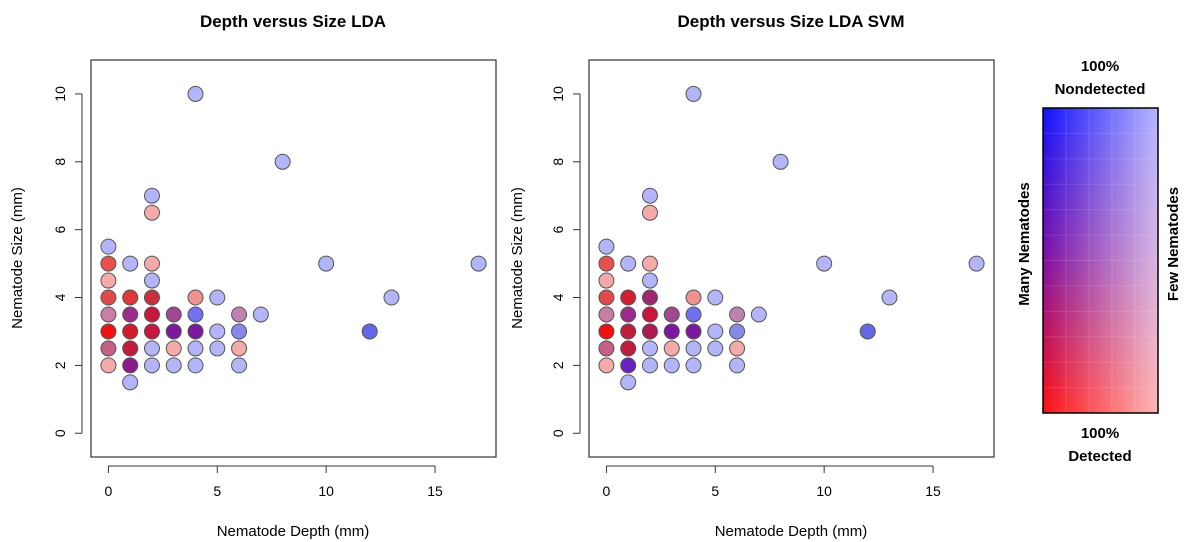 The image size is (1186, 542). Describe the element at coordinates (1024, 243) in the screenshot. I see `legend-left-label: Many Nematodes` at that location.